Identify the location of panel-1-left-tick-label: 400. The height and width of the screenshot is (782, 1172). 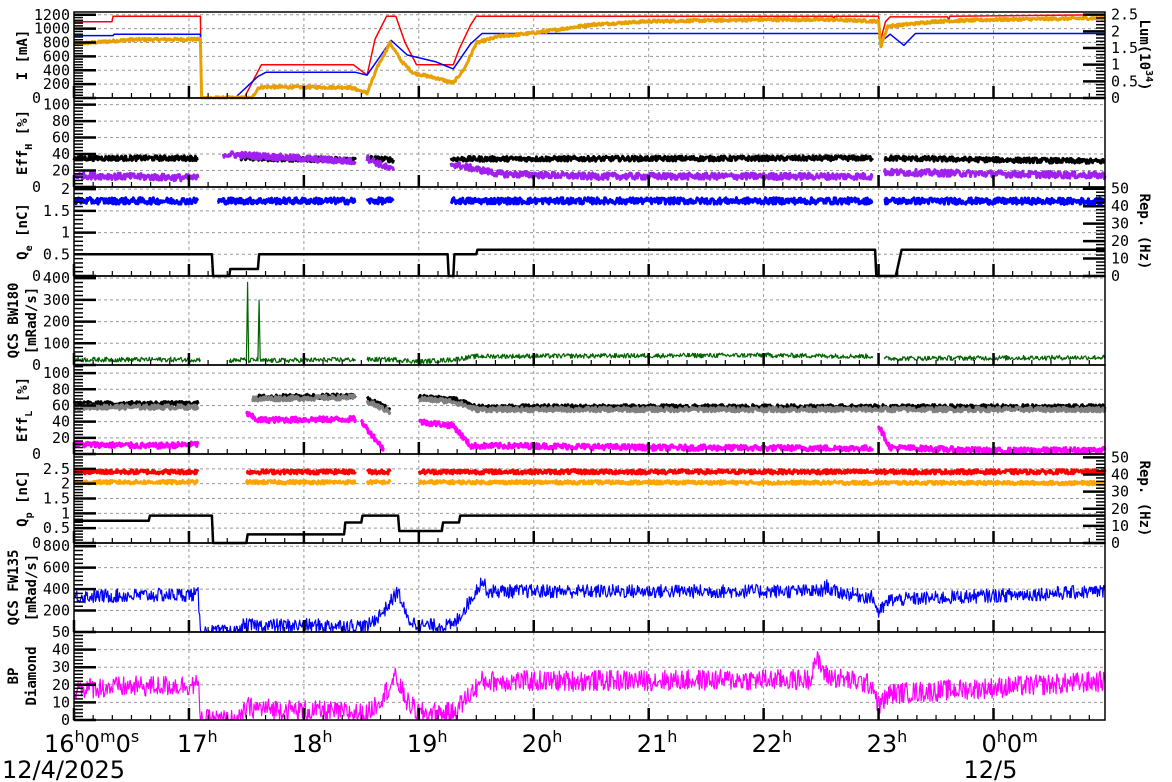
(56, 70).